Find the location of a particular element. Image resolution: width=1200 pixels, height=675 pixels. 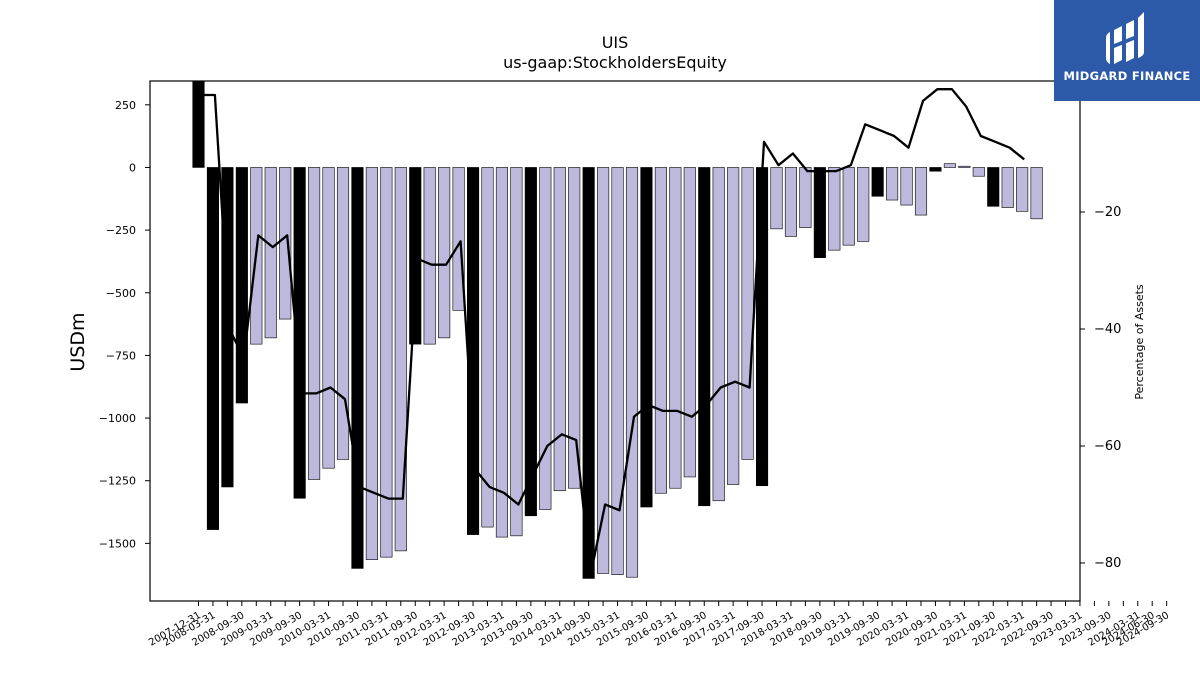

y-right-tick-label: −40 is located at coordinates (1107, 329).